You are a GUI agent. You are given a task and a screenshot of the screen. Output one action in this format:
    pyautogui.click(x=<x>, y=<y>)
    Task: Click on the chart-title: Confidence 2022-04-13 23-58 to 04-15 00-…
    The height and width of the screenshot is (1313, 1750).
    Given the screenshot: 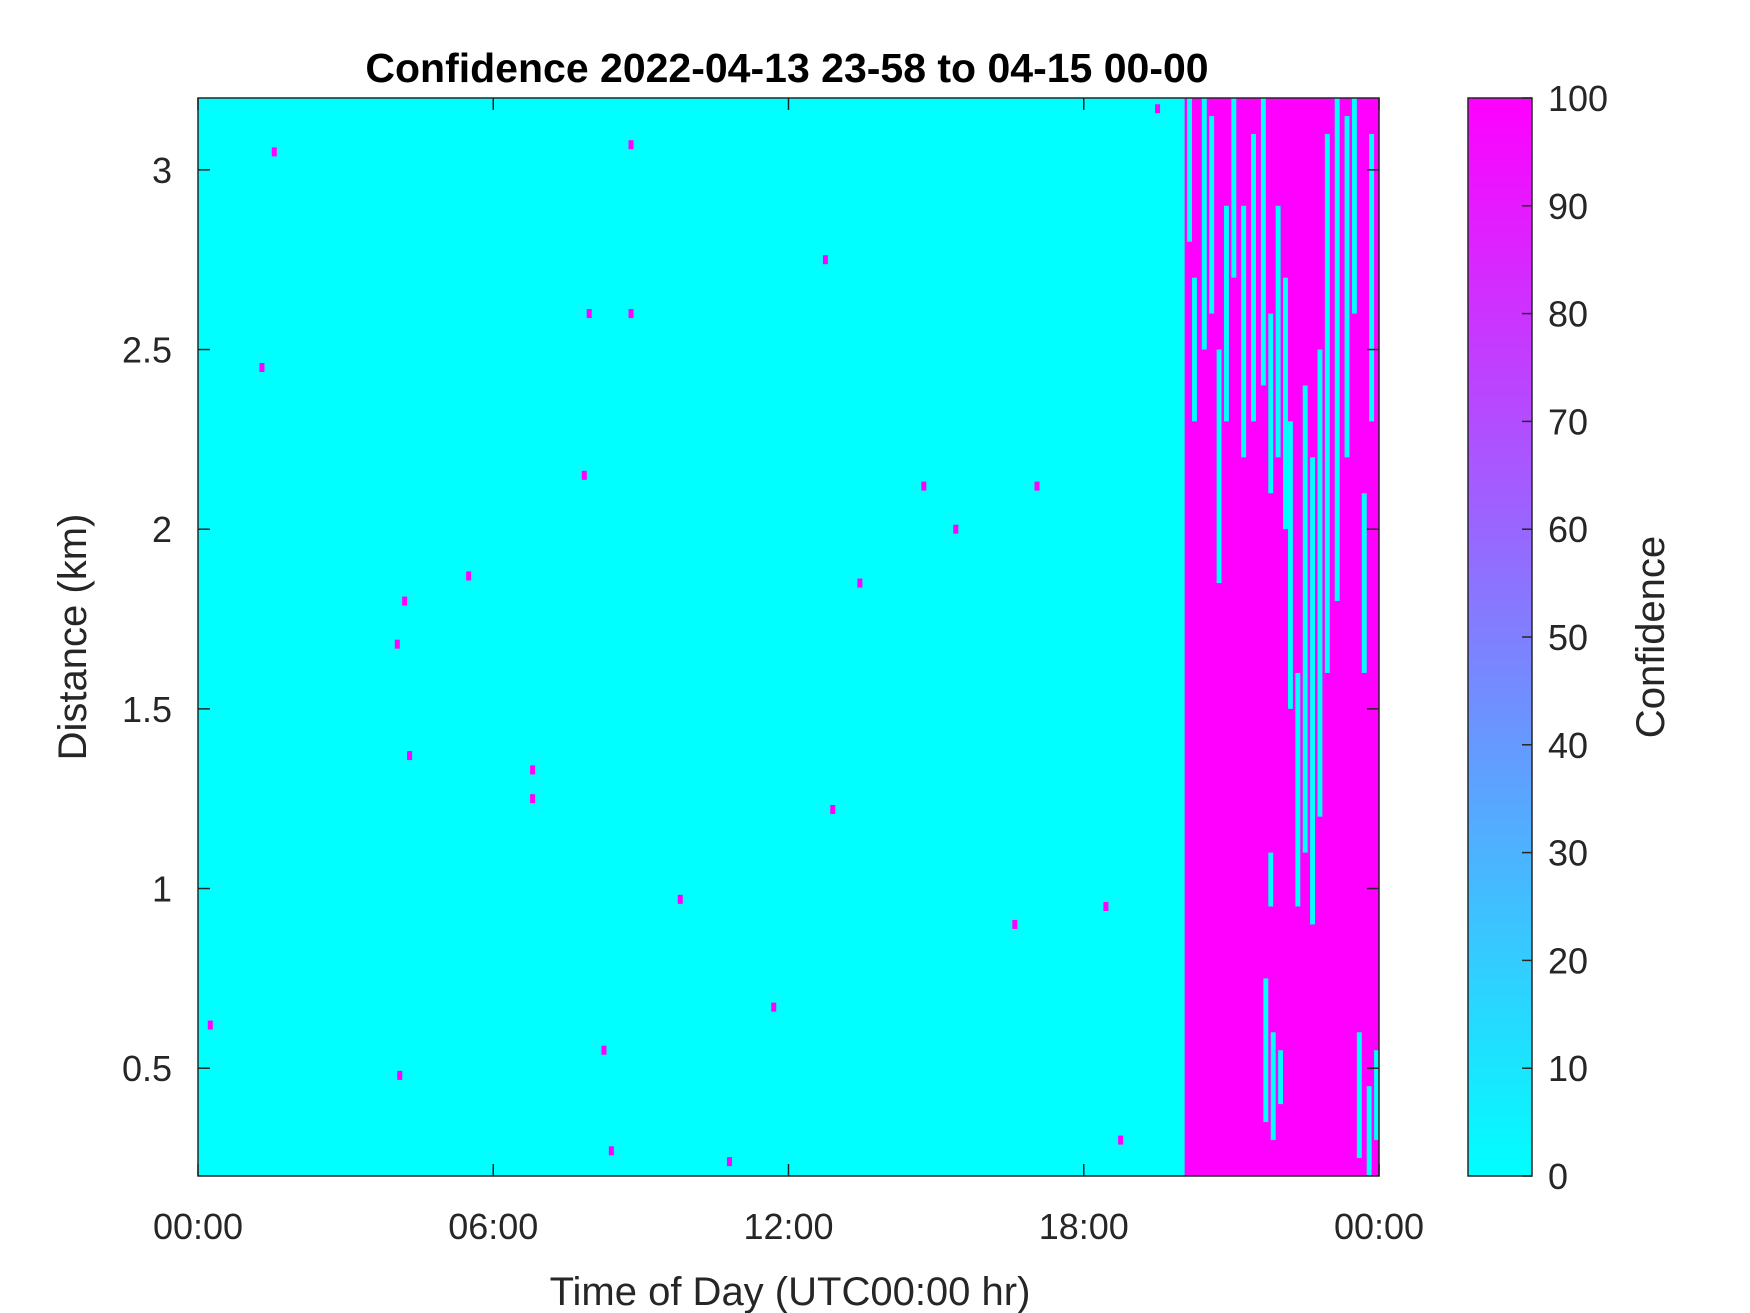 What is the action you would take?
    pyautogui.click(x=786, y=68)
    